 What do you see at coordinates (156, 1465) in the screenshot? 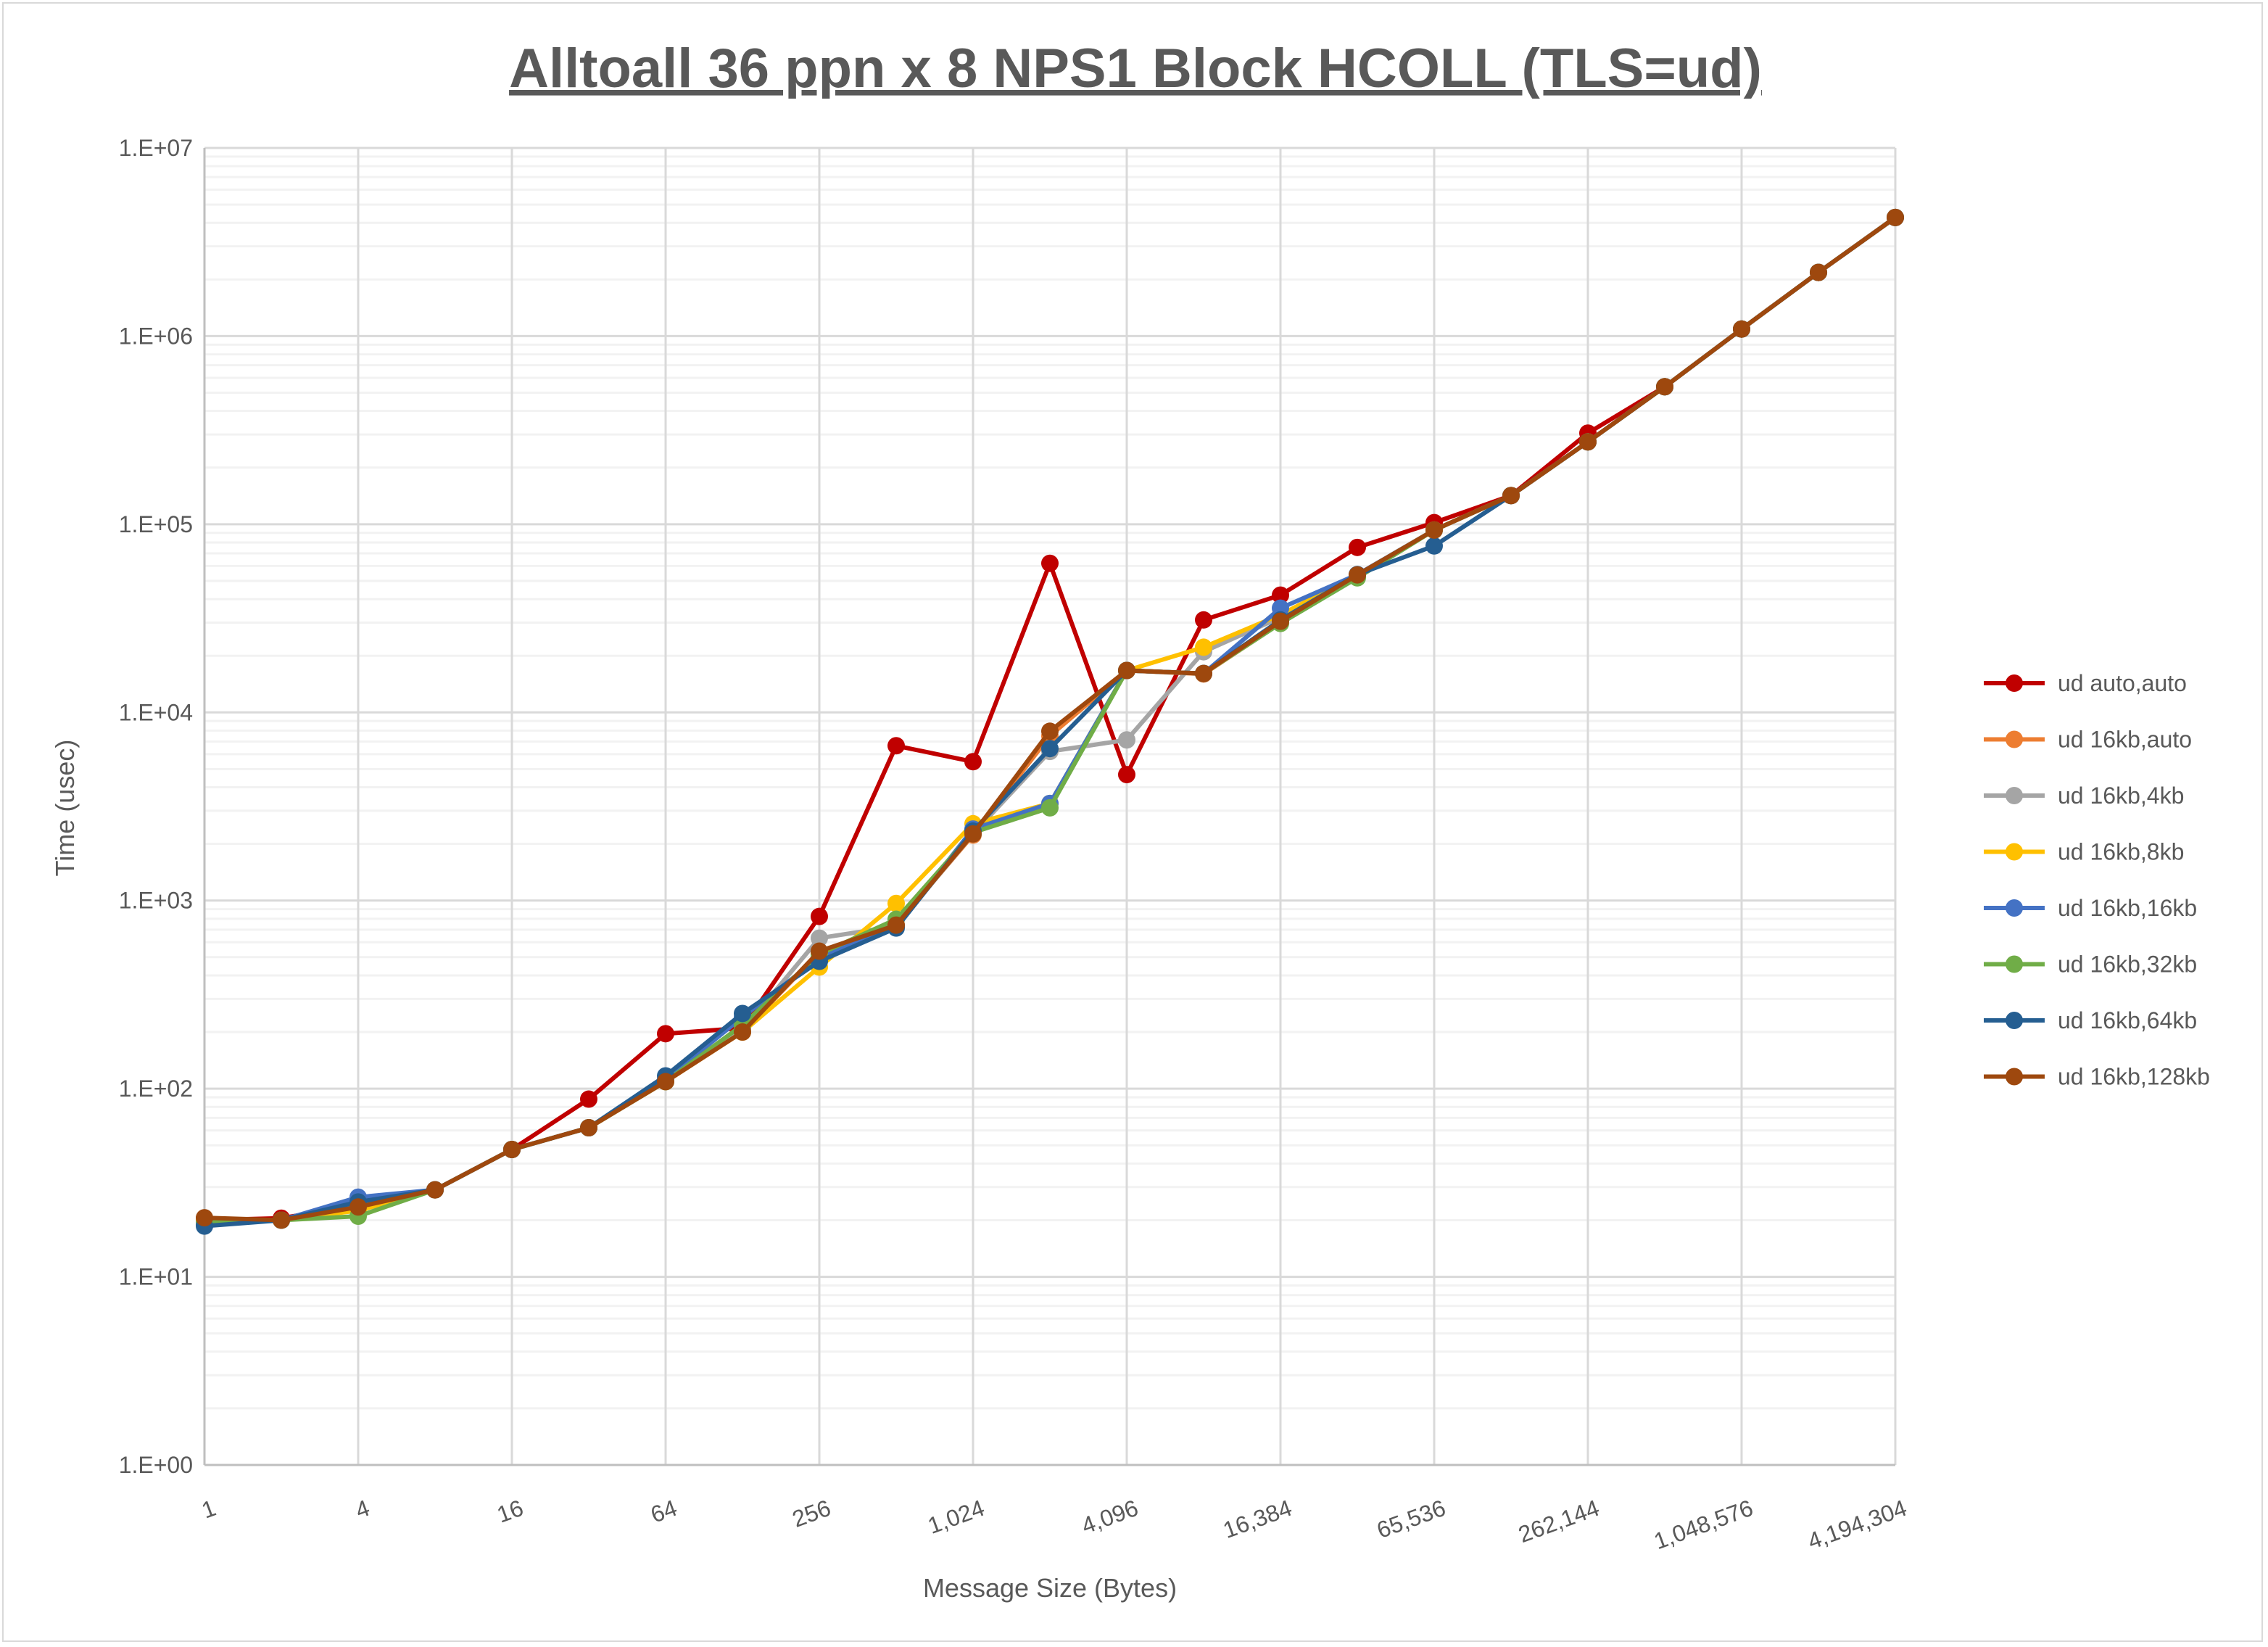
I see `y-tick-label: 1.E+00` at bounding box center [156, 1465].